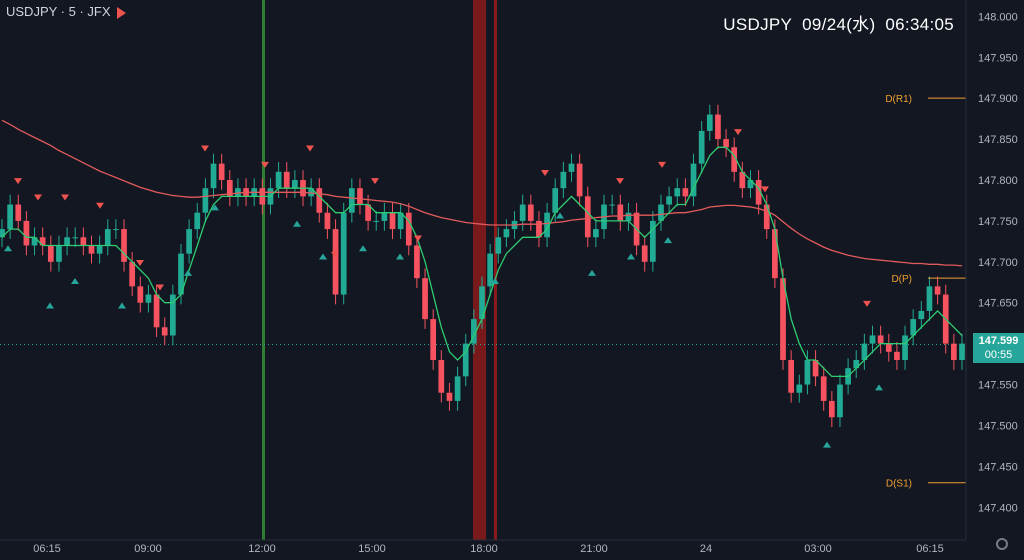  I want to click on pivot-label: D(R1), so click(898, 99).